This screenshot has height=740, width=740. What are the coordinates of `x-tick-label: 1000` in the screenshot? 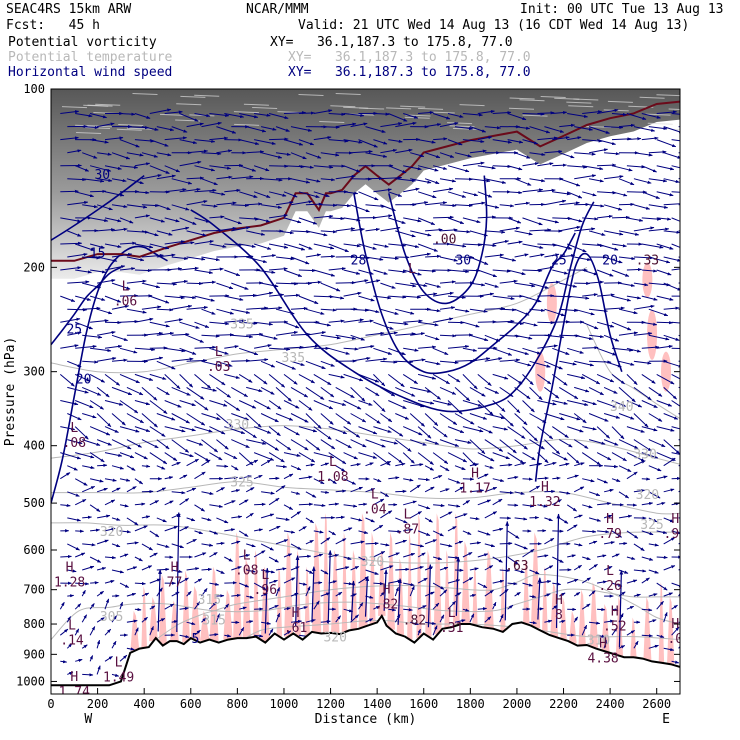 It's located at (284, 704).